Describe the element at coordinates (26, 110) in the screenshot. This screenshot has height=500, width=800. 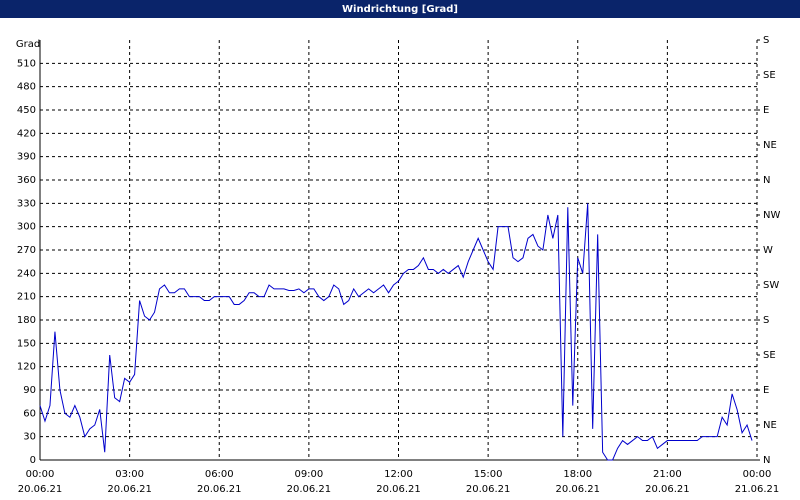
I see `y-tick-label: 450` at that location.